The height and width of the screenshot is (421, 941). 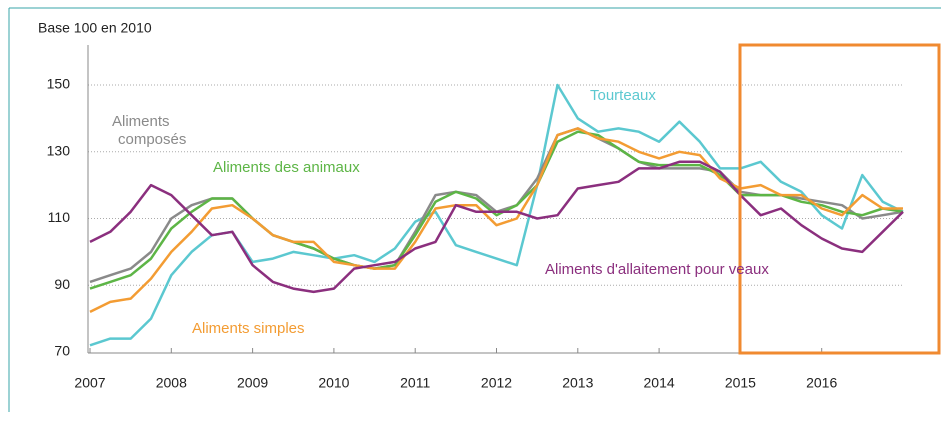 What do you see at coordinates (252, 383) in the screenshot?
I see `x-tick-label: 2009` at bounding box center [252, 383].